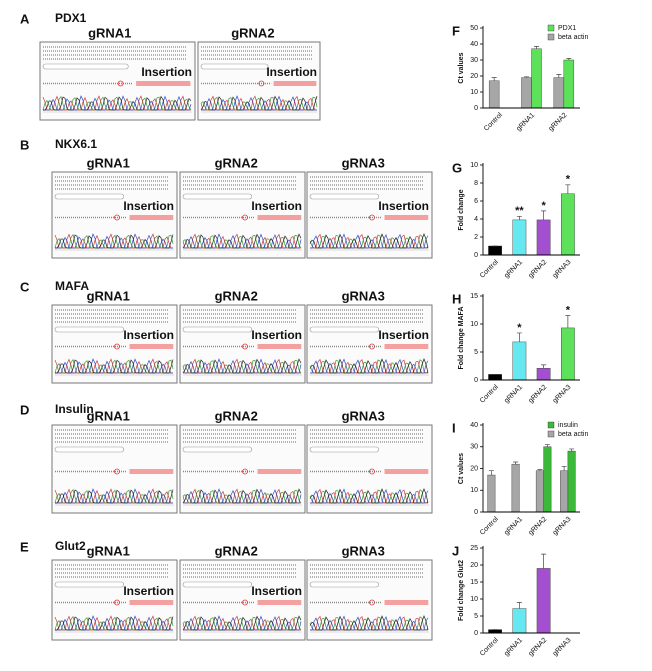 The width and height of the screenshot is (652, 671). I want to click on y-axis-title: Ct values, so click(461, 67).